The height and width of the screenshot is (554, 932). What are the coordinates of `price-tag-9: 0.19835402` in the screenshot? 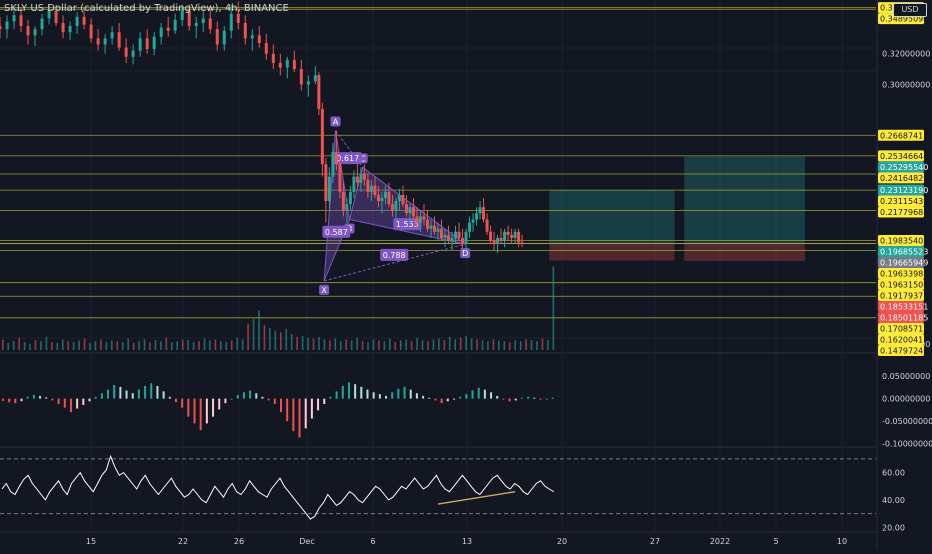 It's located at (903, 240).